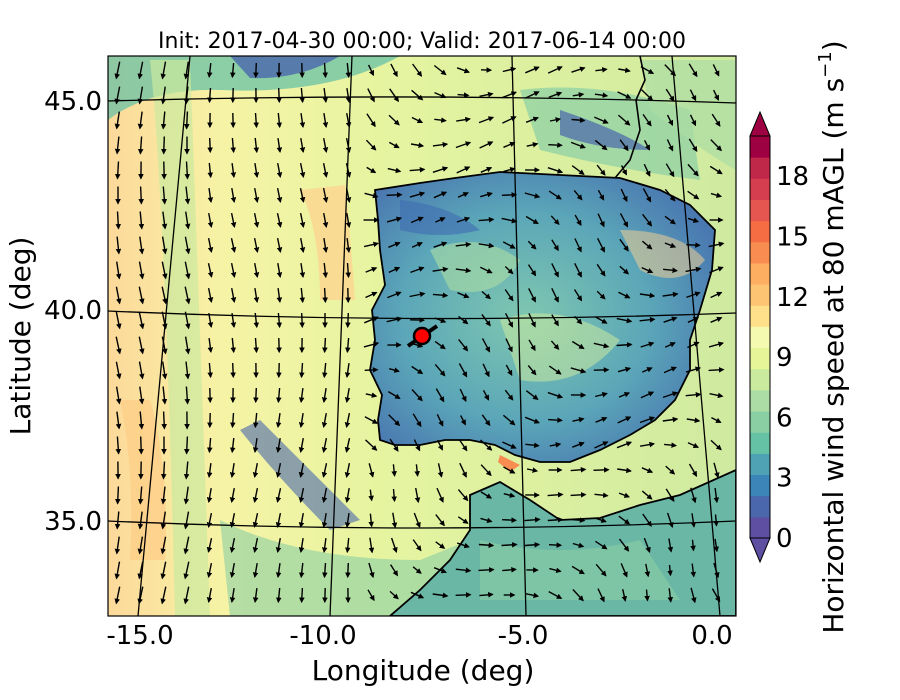 Image resolution: width=900 pixels, height=700 pixels. I want to click on colorbar-label-main: Horizontal wind speed at 80 mAGL (m s, so click(833, 356).